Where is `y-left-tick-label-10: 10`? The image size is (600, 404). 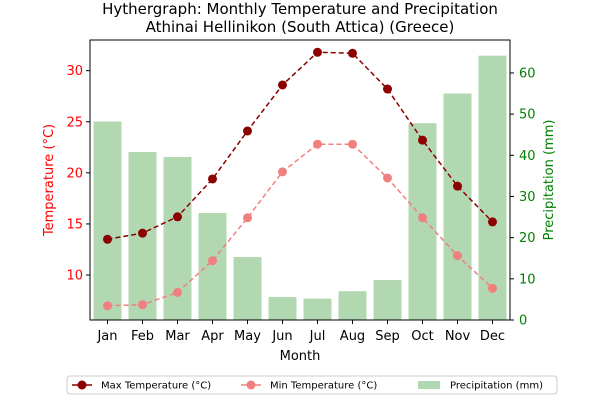
y-left-tick-label-10: 10 is located at coordinates (74, 276).